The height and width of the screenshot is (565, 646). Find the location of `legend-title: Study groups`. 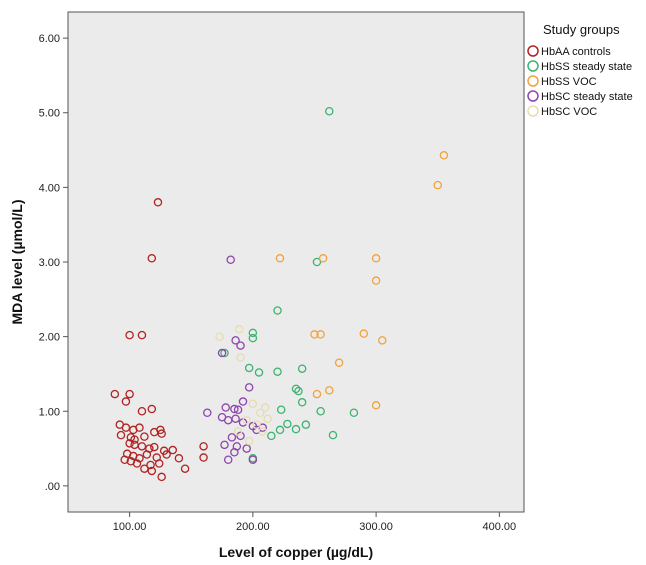

legend-title: Study groups is located at coordinates (581, 29).